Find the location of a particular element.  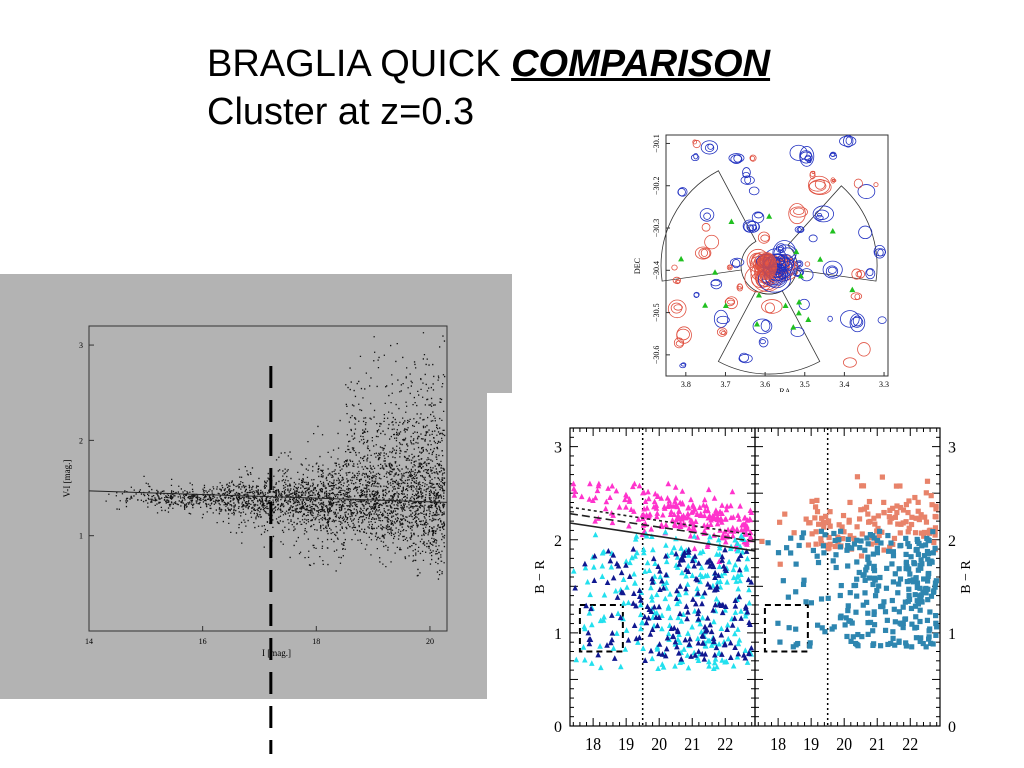

rc-right-xtick-label: 18 is located at coordinates (778, 744).